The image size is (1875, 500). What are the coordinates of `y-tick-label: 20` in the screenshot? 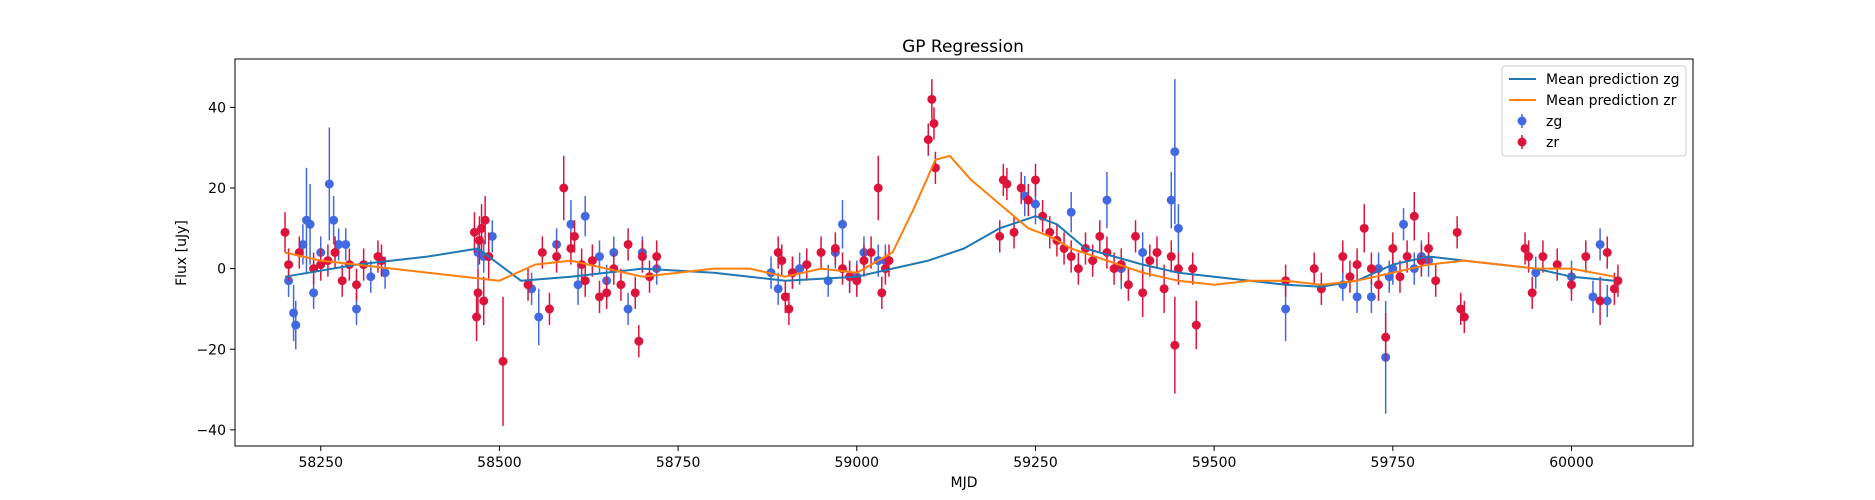 It's located at (217, 189).